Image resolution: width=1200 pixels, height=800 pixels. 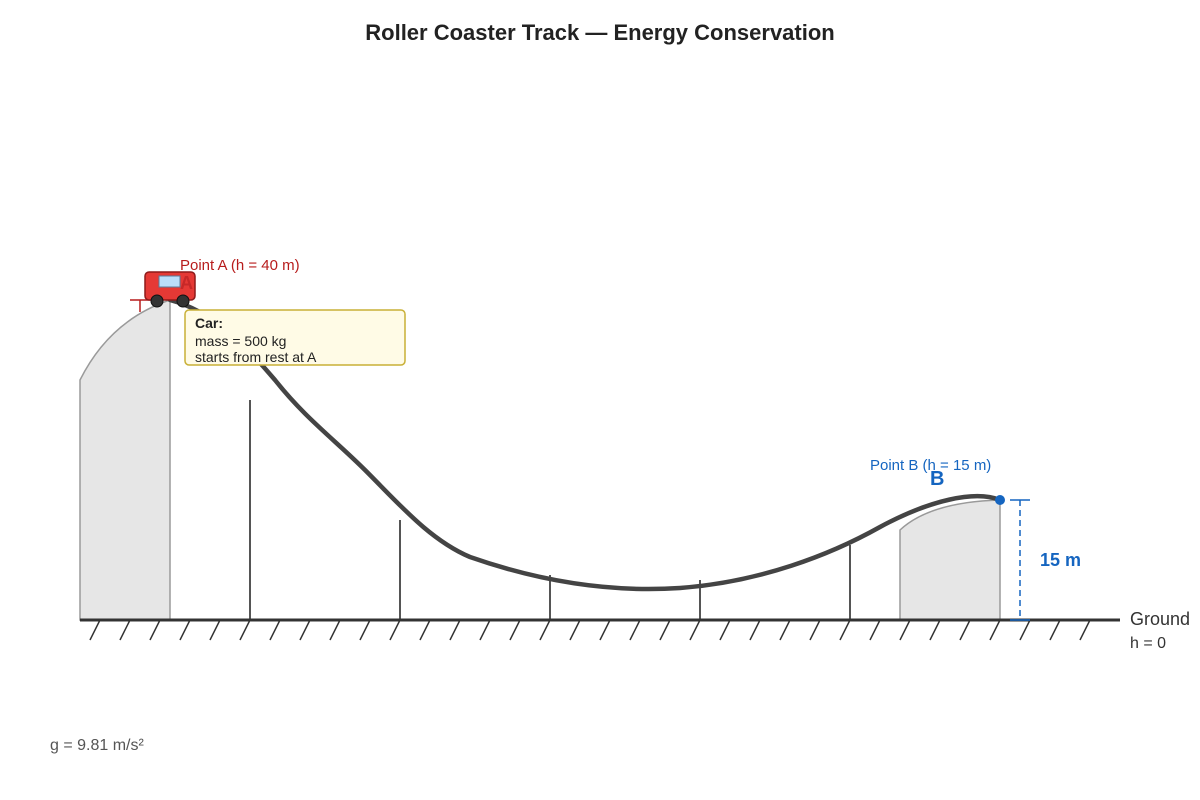 What do you see at coordinates (240, 265) in the screenshot?
I see `point-a-label: Point A (h = 40 m)` at bounding box center [240, 265].